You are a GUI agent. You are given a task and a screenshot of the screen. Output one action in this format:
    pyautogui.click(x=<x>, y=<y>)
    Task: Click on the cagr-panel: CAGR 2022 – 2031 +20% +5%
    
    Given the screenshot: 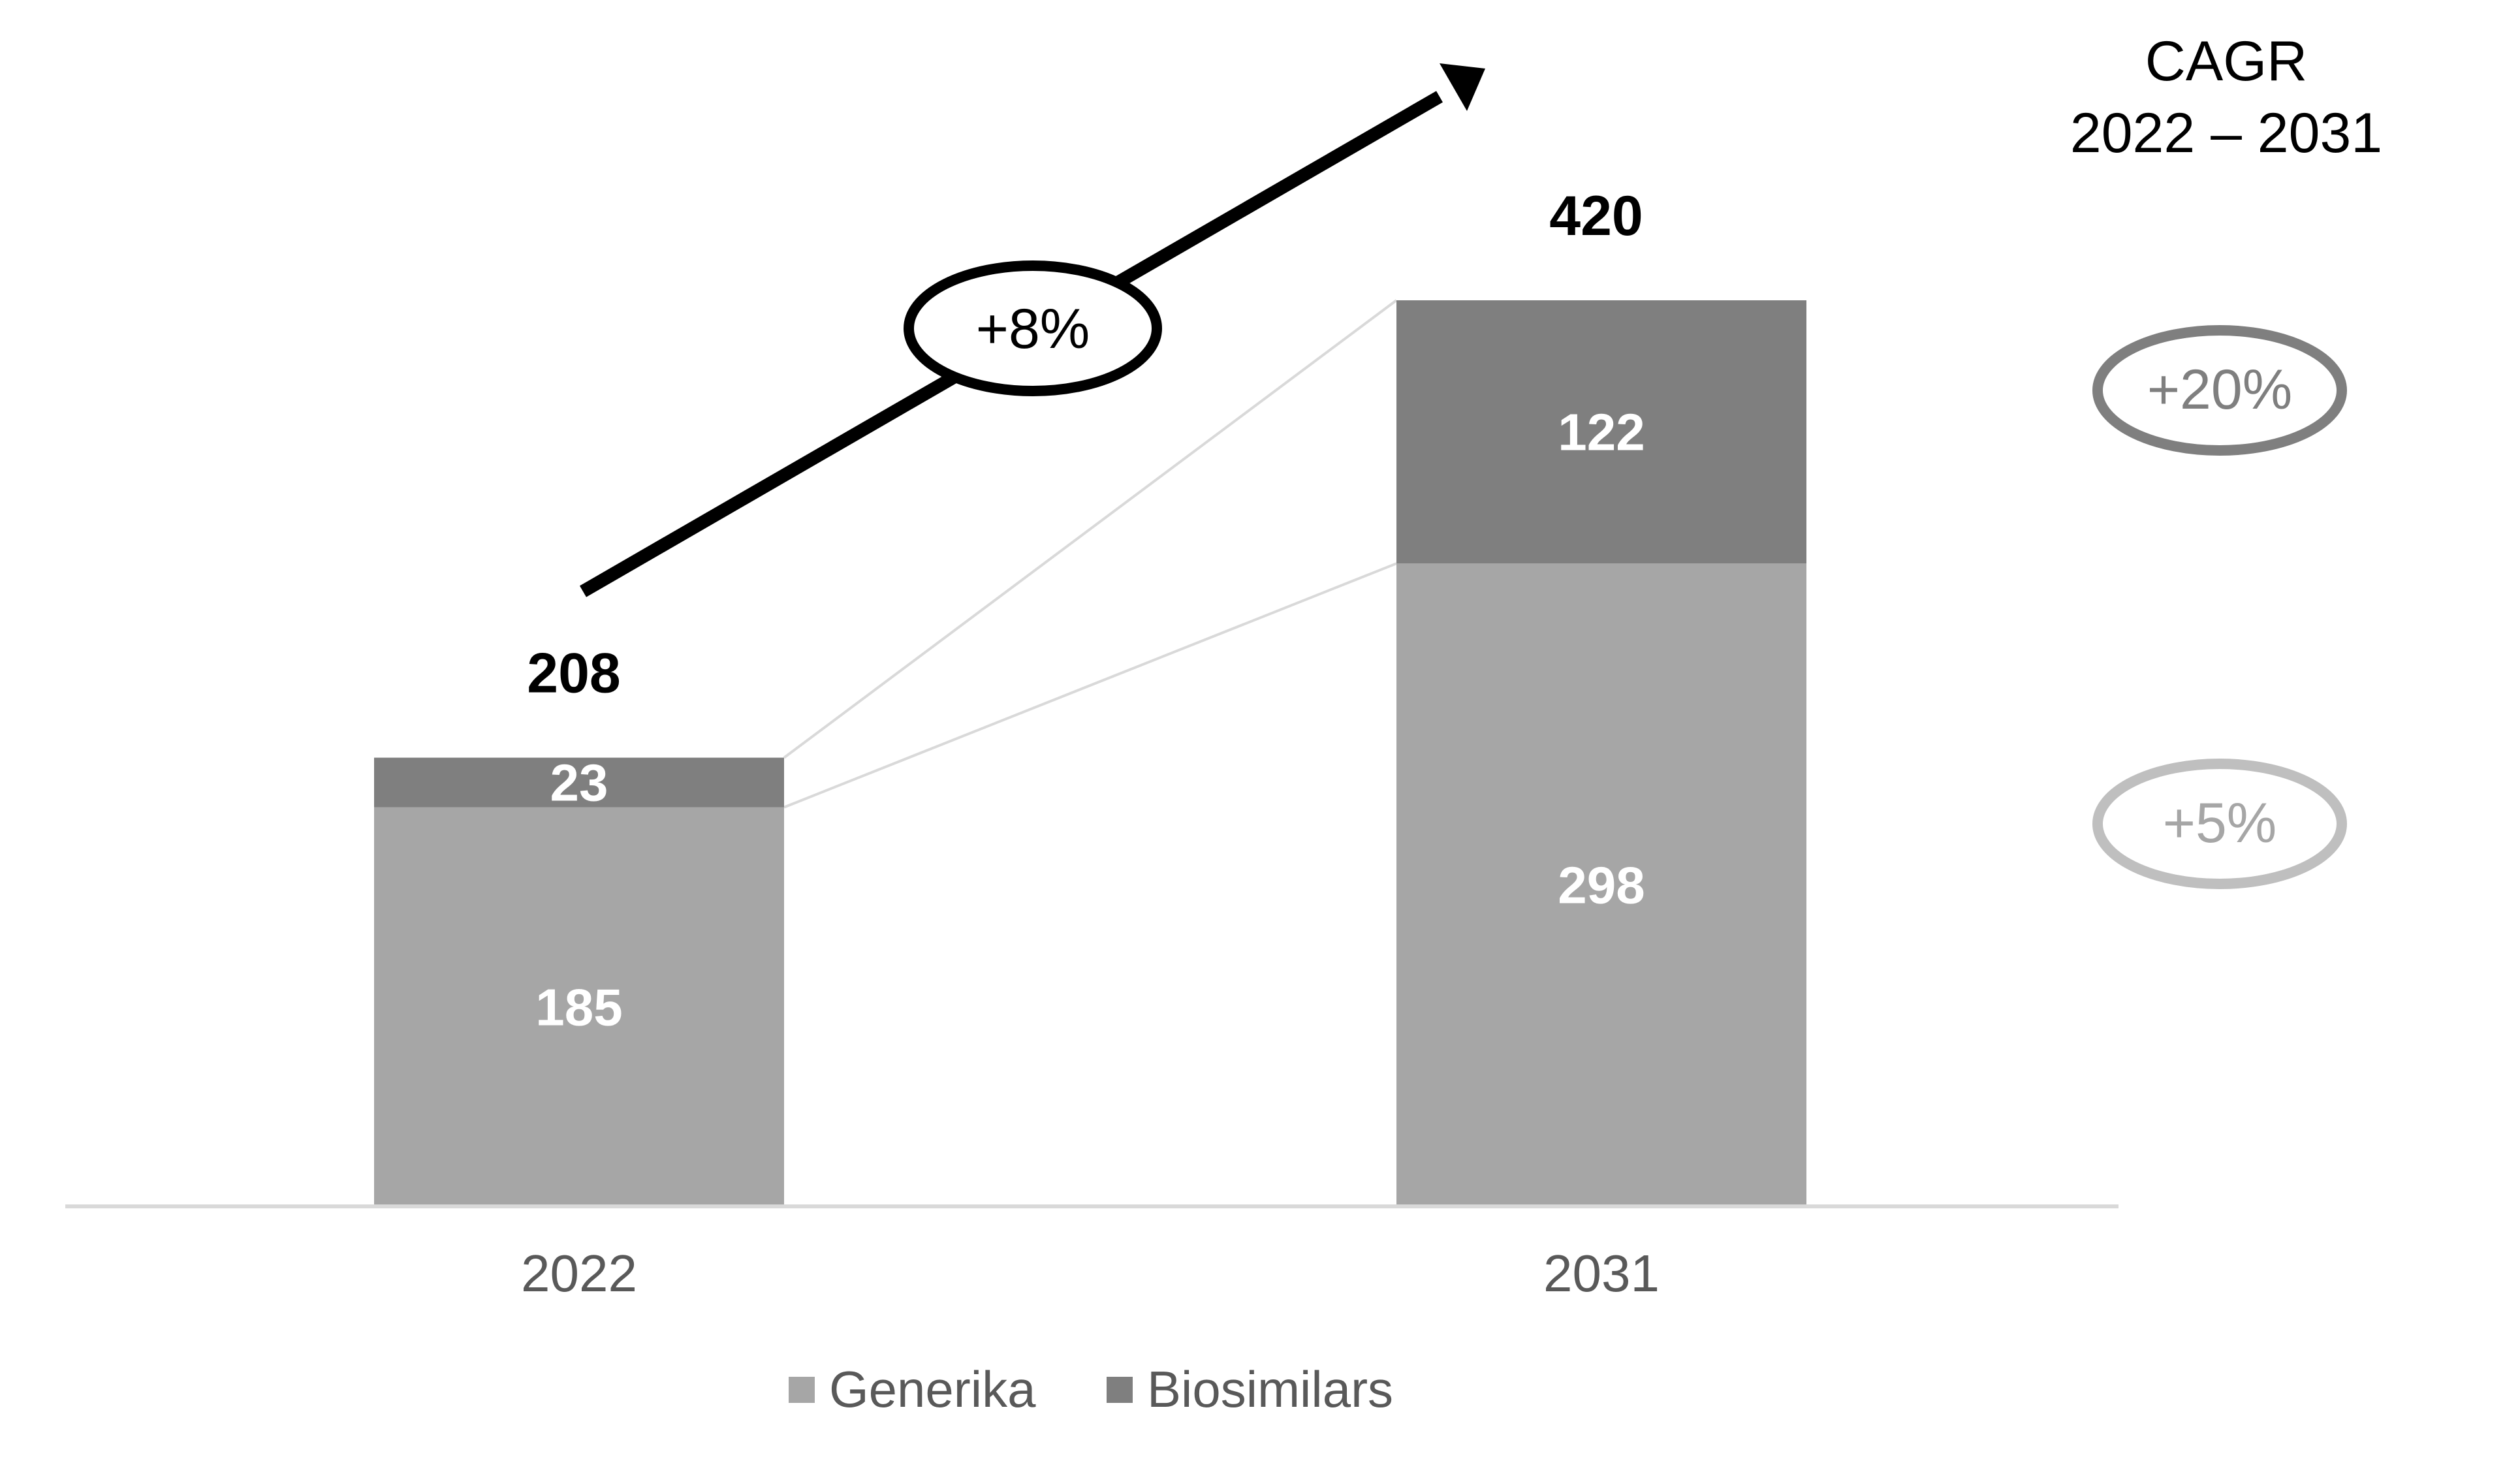 What is the action you would take?
    pyautogui.click(x=2226, y=459)
    